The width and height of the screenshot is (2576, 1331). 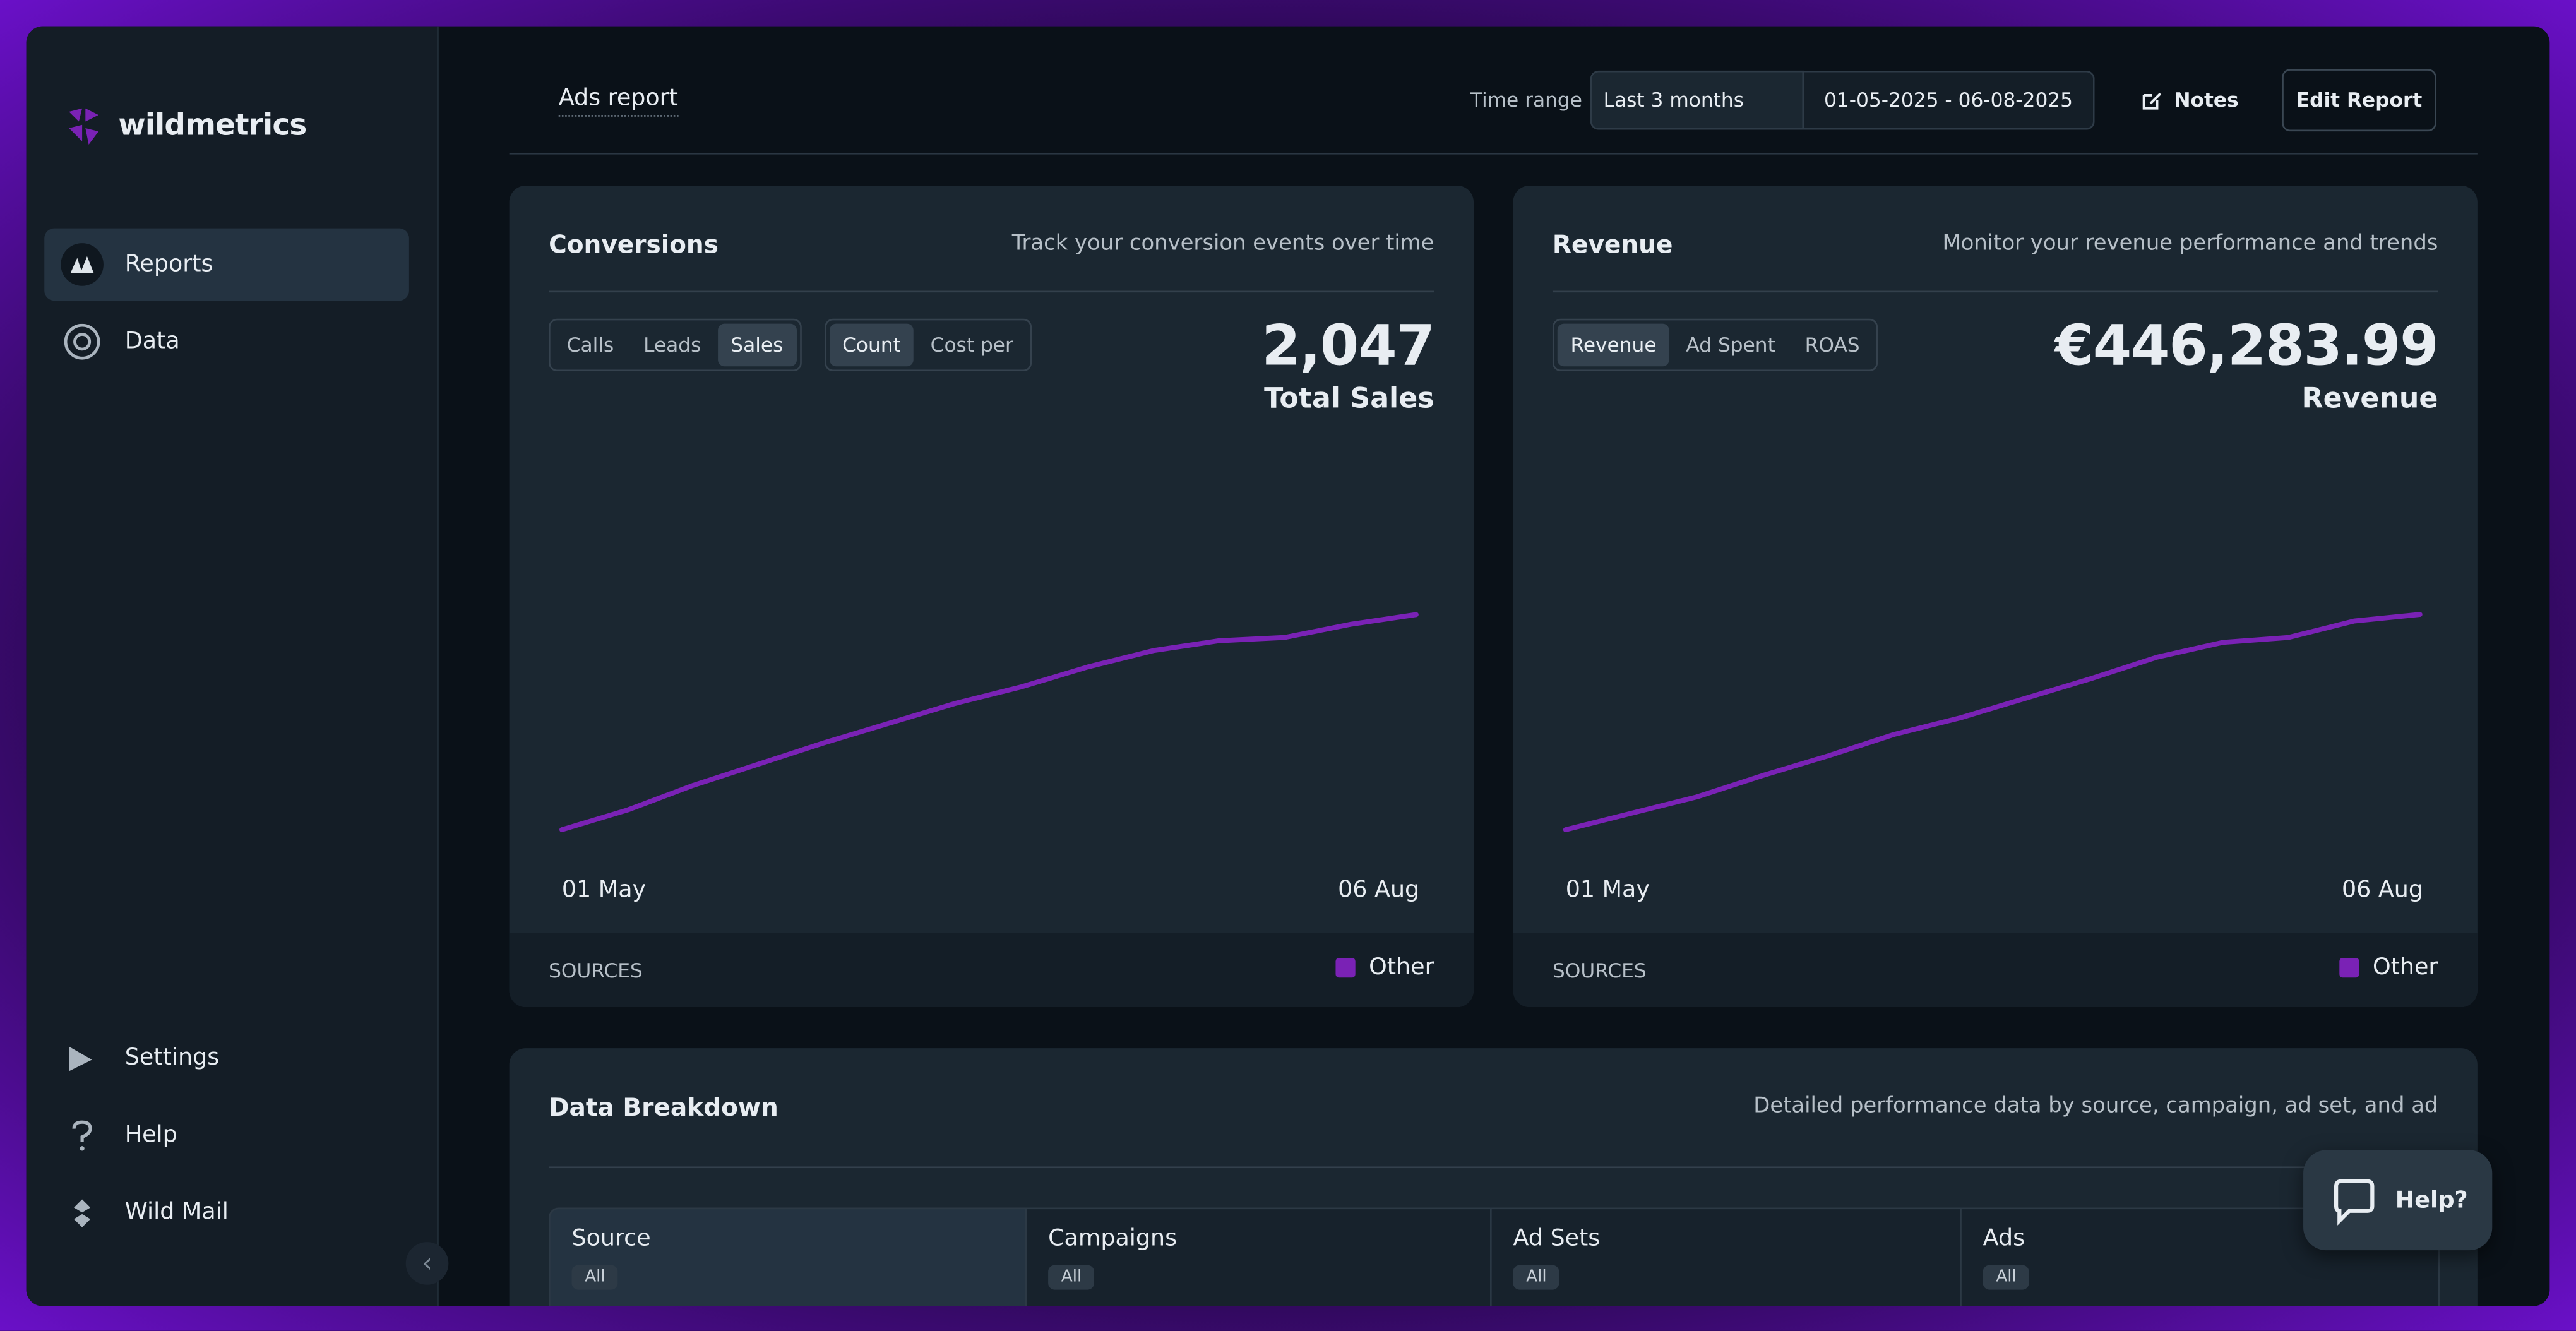 What do you see at coordinates (1727, 1256) in the screenshot?
I see `breakdown-column: Ad Sets All` at bounding box center [1727, 1256].